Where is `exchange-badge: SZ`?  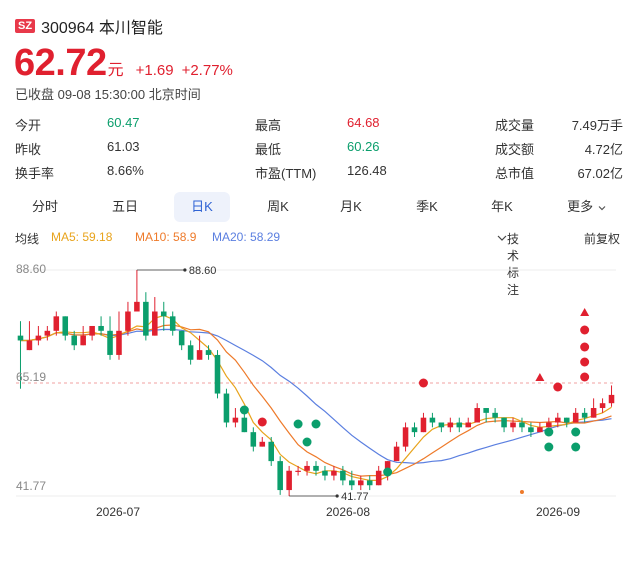
exchange-badge: SZ is located at coordinates (25, 26).